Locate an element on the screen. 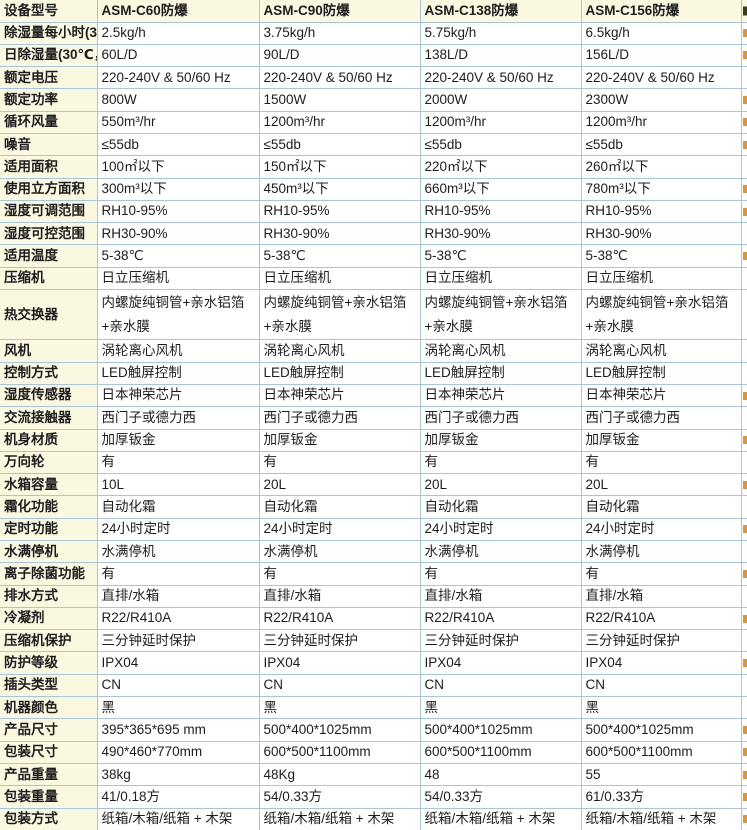  value-cell-model-2: 220-240V & 50/60 Hz is located at coordinates (340, 78).